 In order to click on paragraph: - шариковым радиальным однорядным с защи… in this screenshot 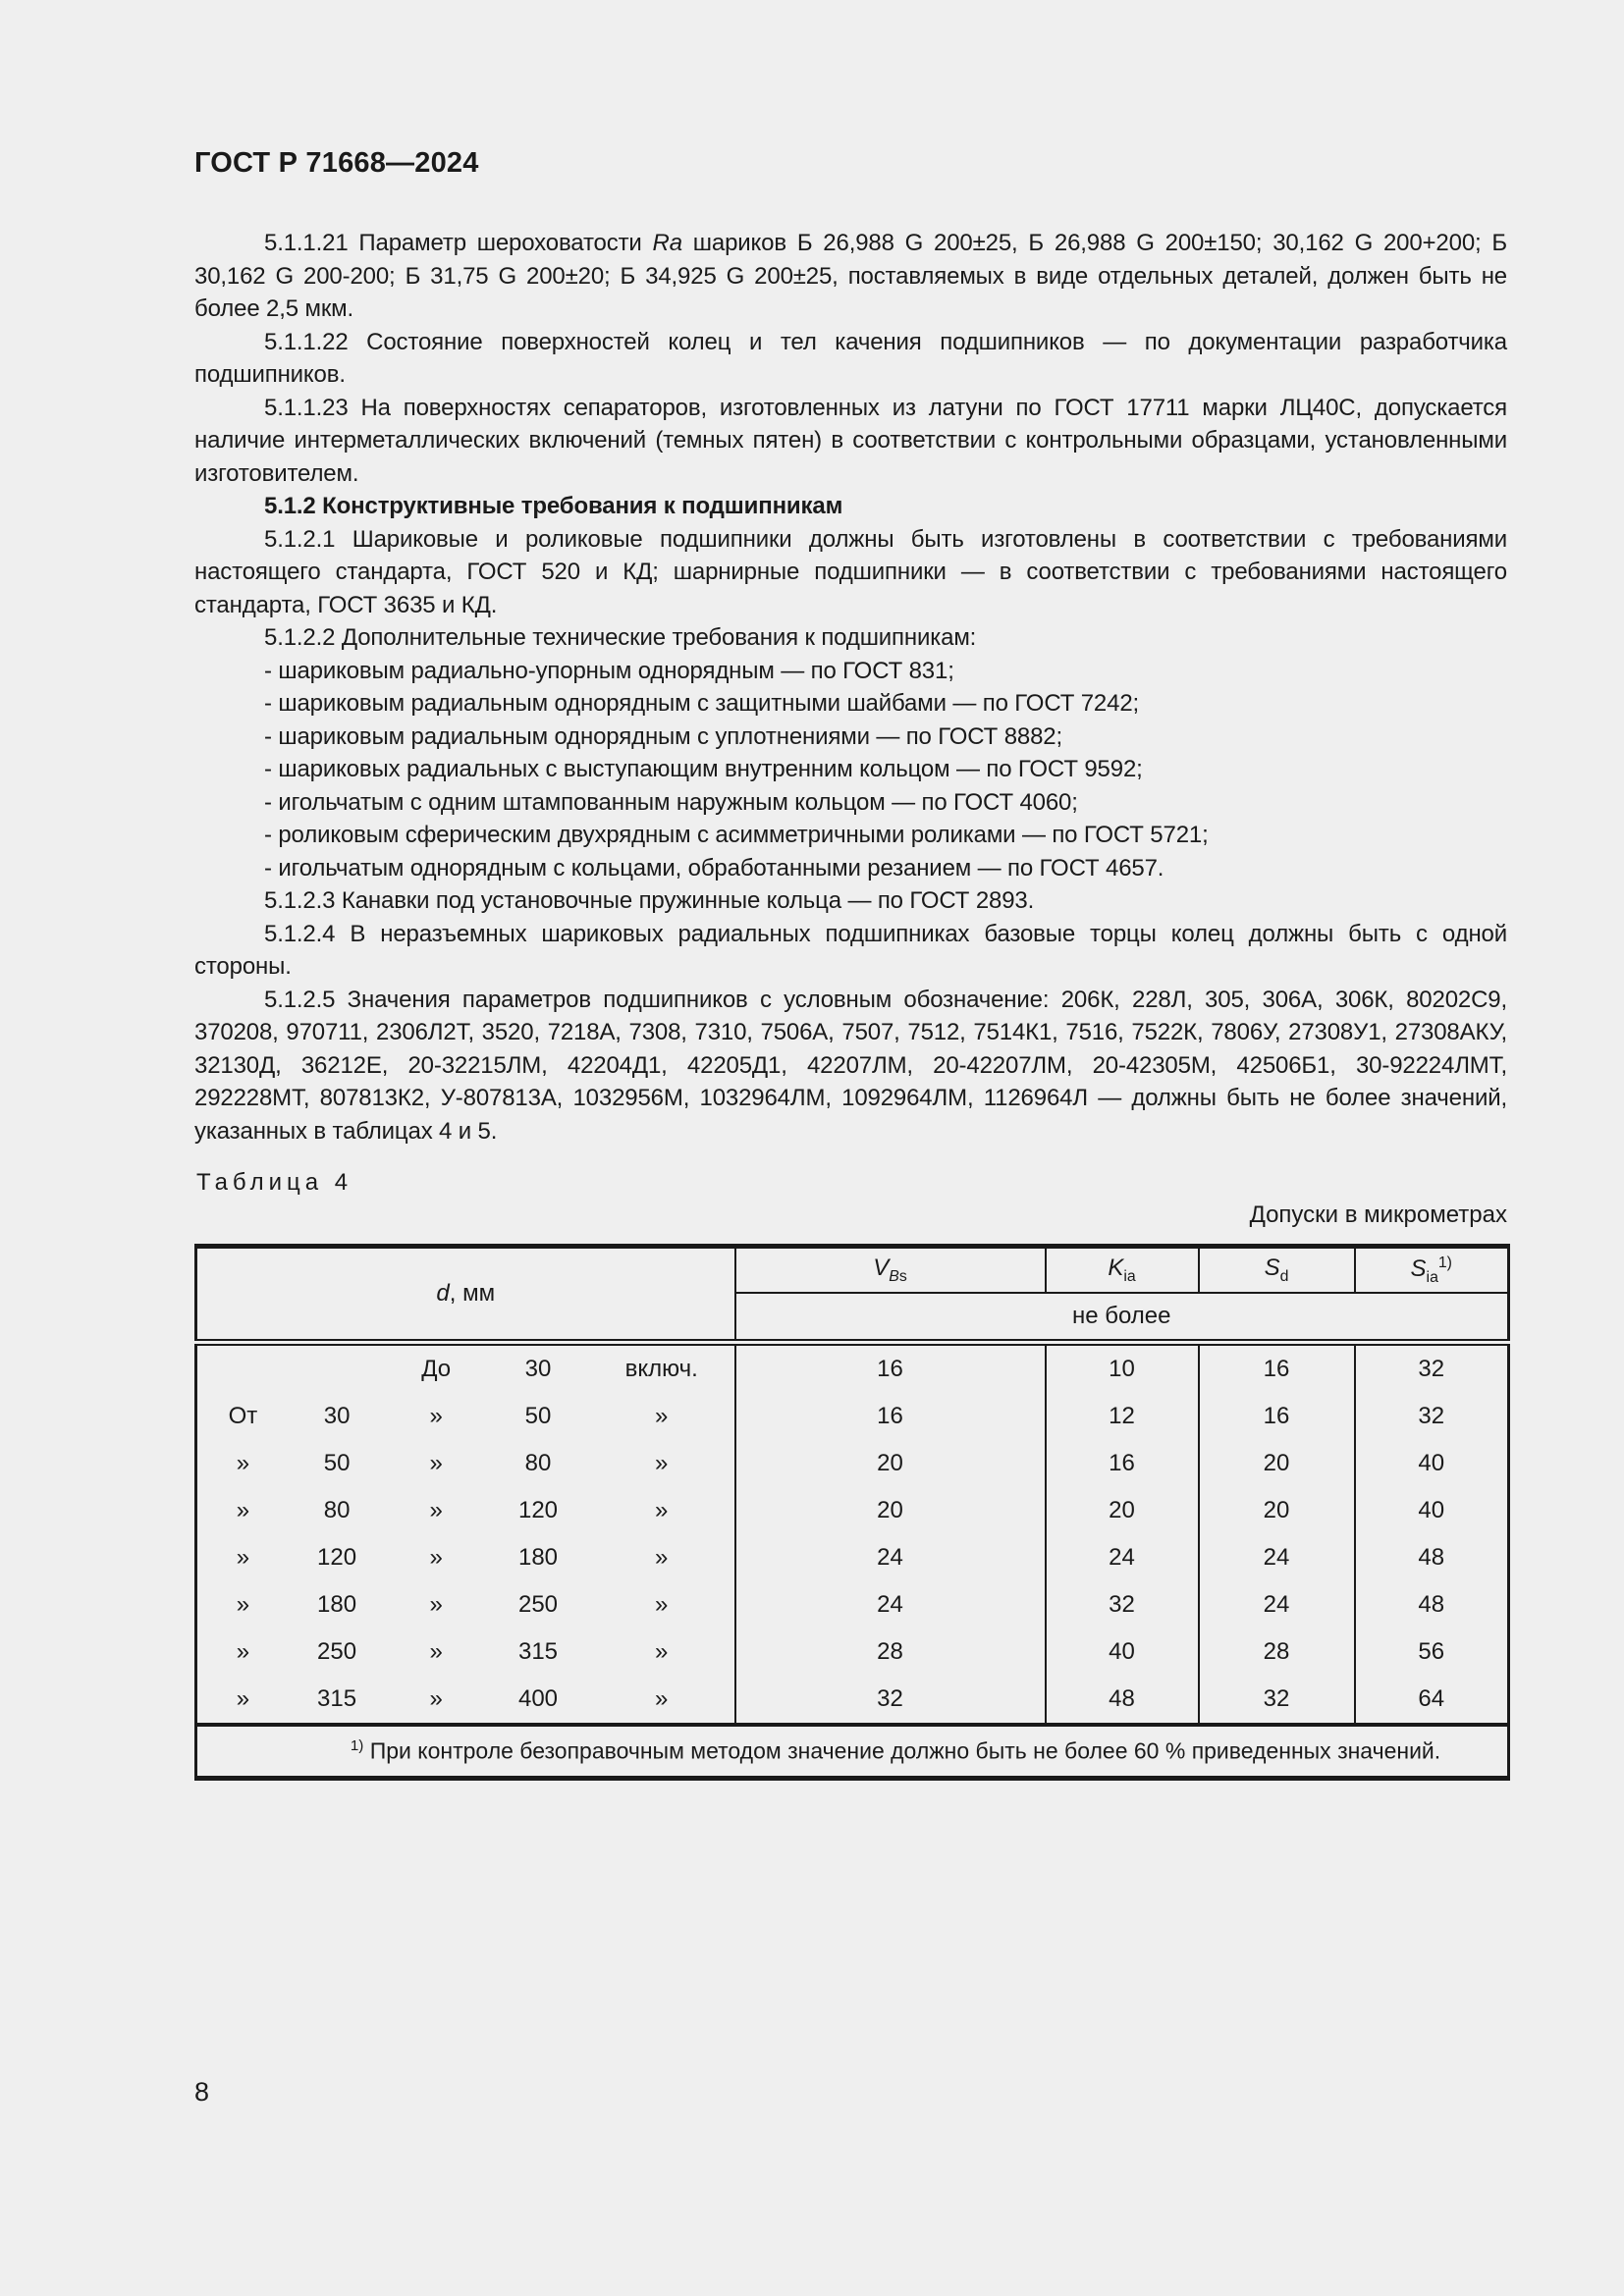, I will do `click(850, 704)`.